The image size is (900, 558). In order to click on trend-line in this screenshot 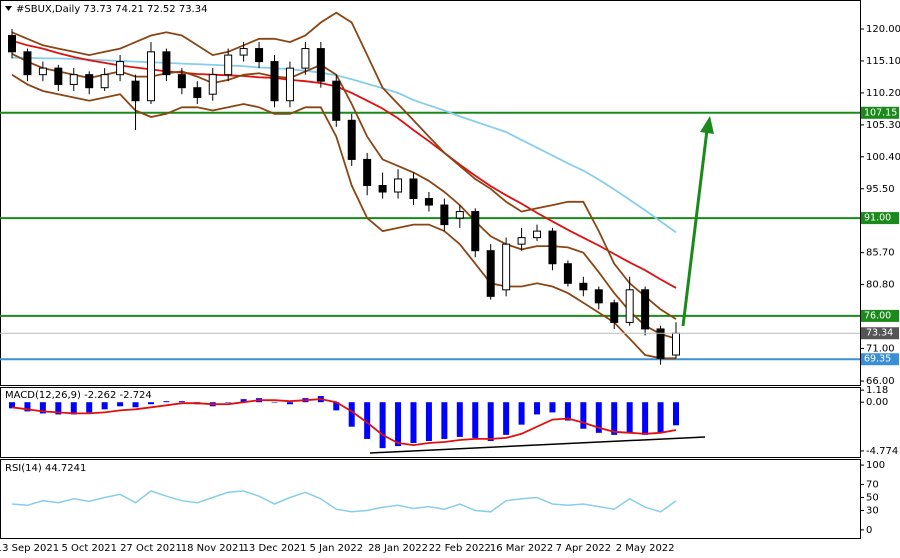, I will do `click(537, 445)`.